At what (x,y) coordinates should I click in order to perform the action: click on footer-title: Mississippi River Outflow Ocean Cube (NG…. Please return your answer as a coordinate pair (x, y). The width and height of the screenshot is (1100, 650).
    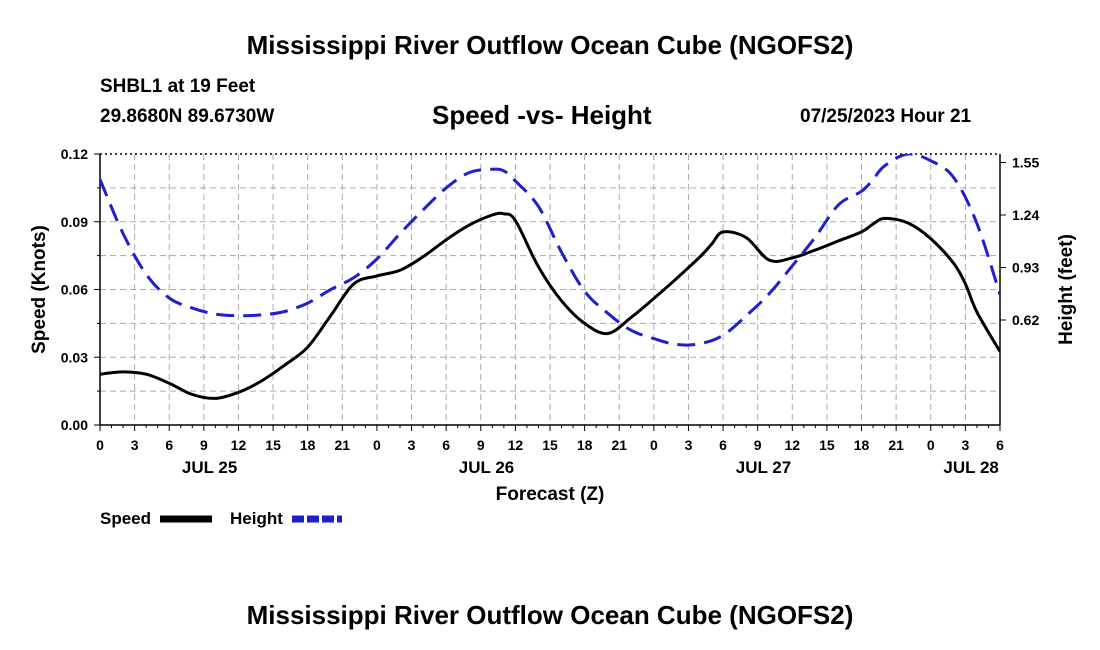
    Looking at the image, I should click on (550, 615).